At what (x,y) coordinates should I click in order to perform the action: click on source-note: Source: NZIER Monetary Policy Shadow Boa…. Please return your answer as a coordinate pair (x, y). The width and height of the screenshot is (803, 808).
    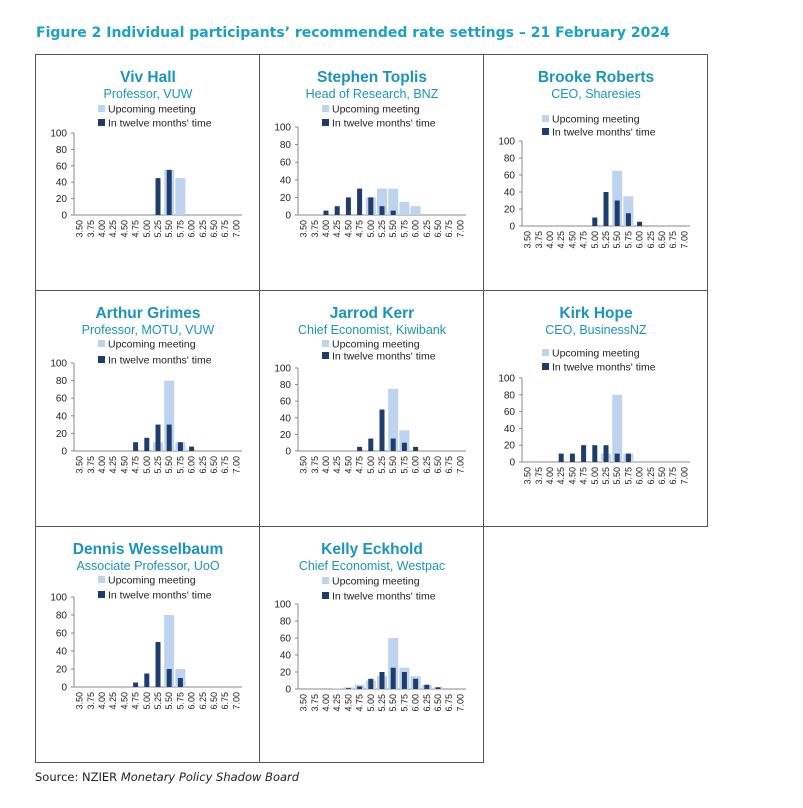
    Looking at the image, I should click on (167, 777).